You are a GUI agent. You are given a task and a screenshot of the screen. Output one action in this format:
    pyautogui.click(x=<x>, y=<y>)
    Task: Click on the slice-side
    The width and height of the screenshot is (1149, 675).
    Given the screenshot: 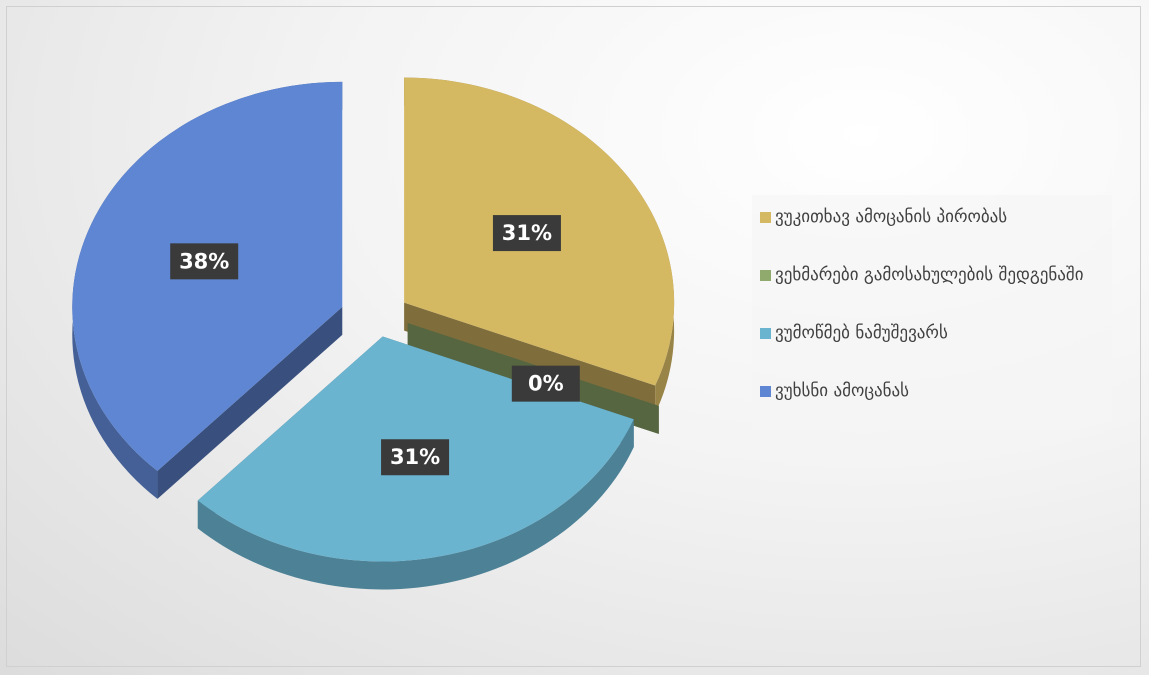 What is the action you would take?
    pyautogui.click(x=415, y=504)
    